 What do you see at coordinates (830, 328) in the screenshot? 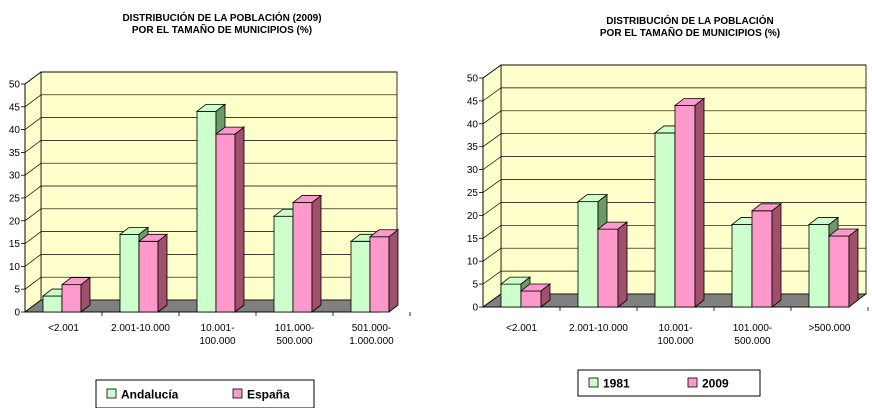
I see `x-tick-label: >500.000` at bounding box center [830, 328].